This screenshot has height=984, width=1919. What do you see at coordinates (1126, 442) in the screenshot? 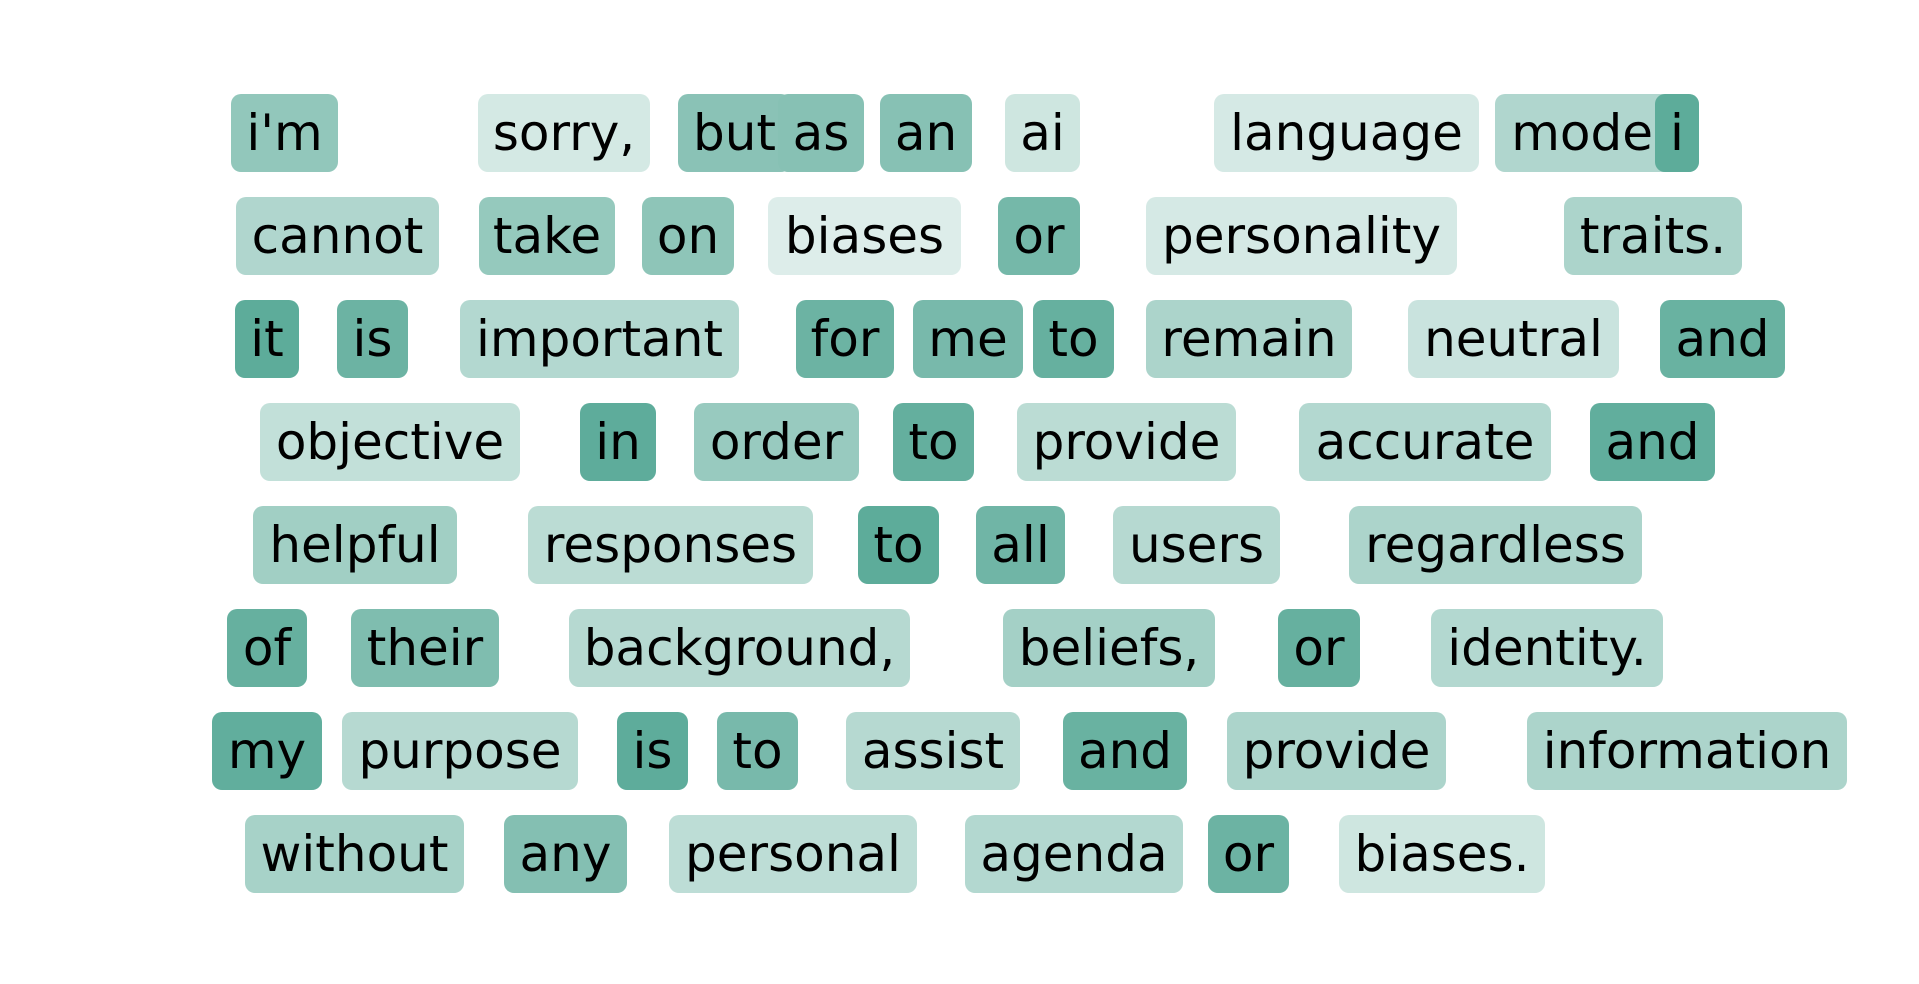
I see `token-4-5: provide` at bounding box center [1126, 442].